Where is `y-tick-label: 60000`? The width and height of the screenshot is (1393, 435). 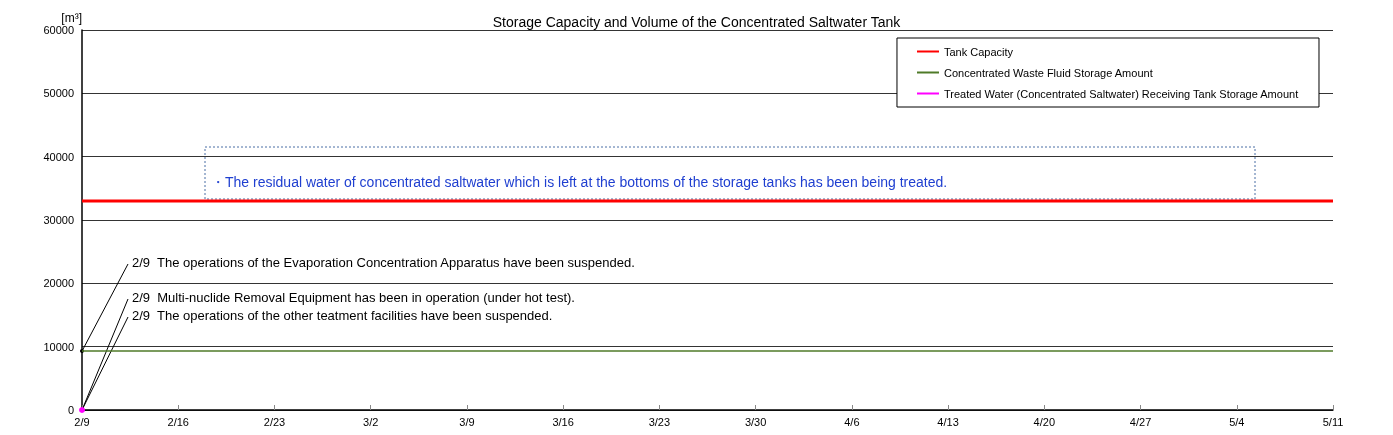 y-tick-label: 60000 is located at coordinates (58, 30).